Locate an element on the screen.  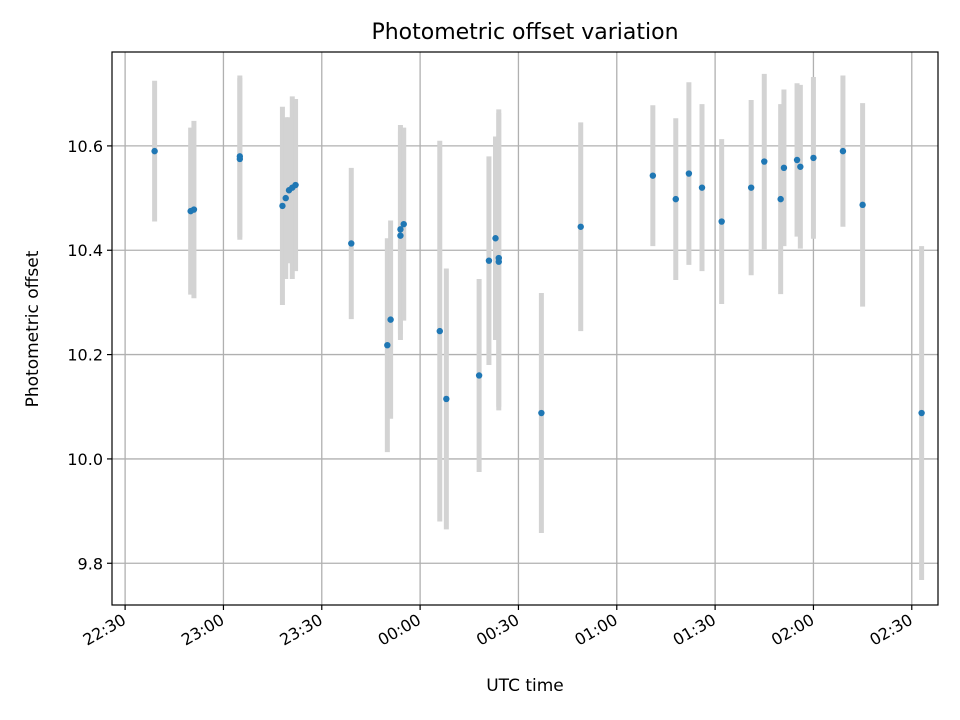
y-tick-label: 10.4 is located at coordinates (85, 250).